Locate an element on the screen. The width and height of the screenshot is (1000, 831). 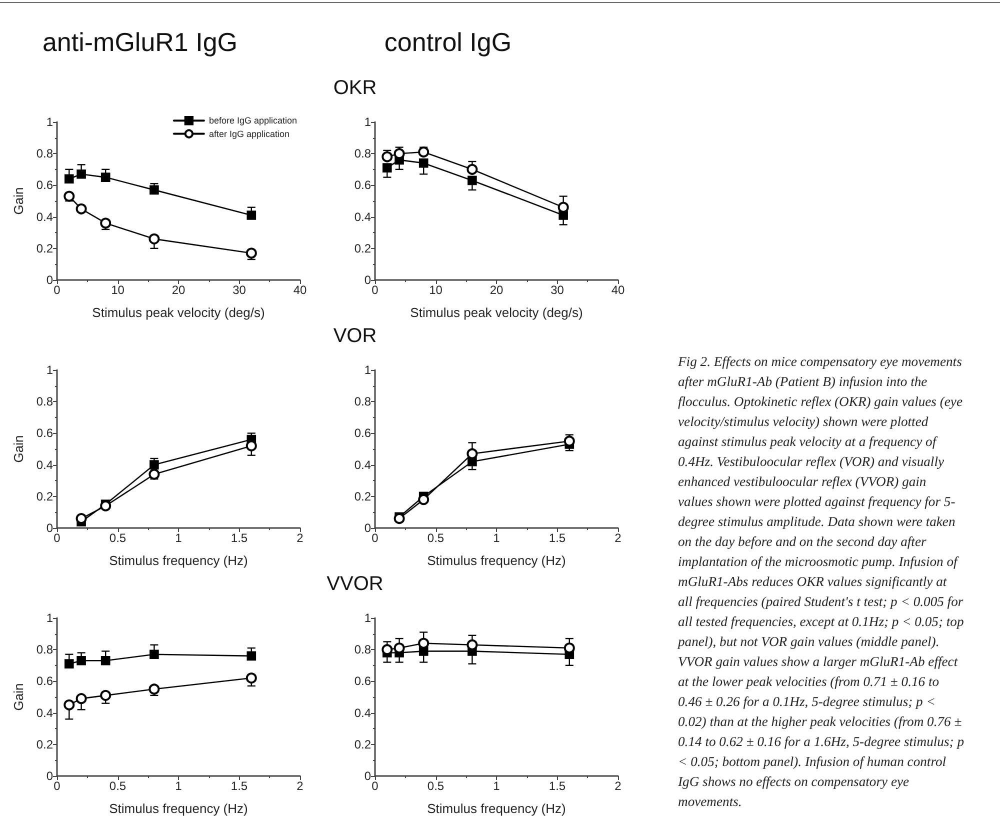
chart-title: control IgG is located at coordinates (448, 42).